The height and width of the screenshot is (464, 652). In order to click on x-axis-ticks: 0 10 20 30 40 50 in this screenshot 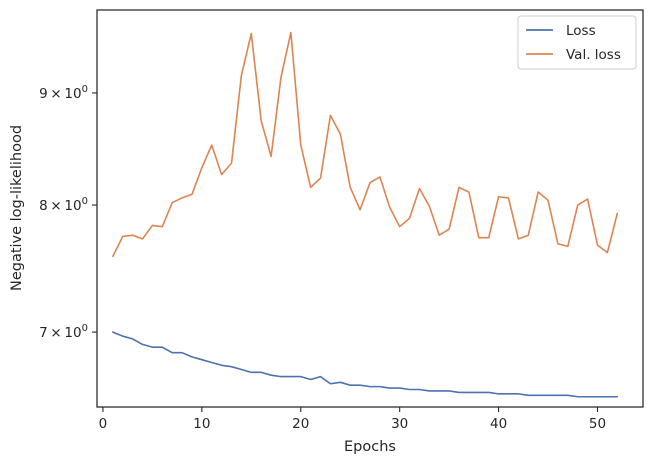, I will do `click(352, 419)`.